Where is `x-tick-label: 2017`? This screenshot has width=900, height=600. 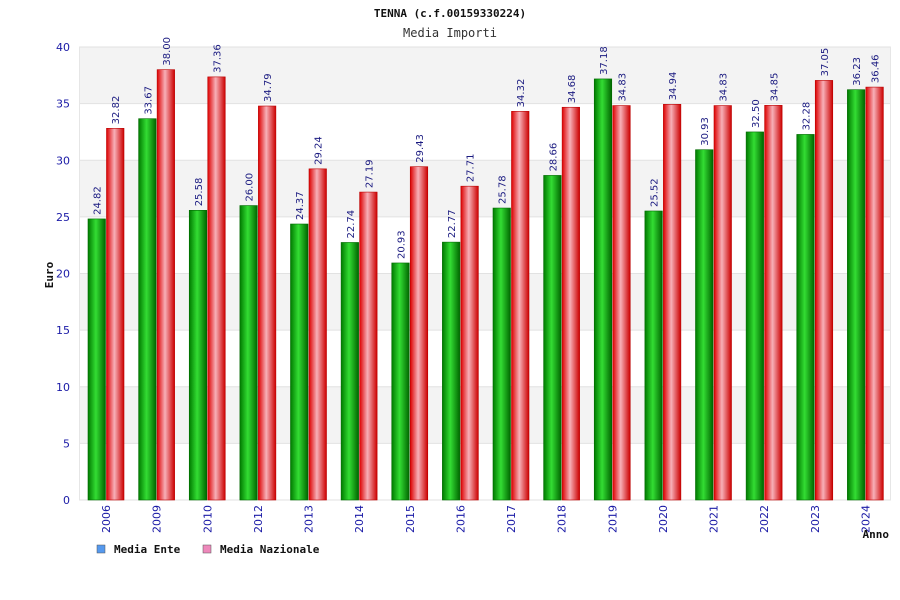 x-tick-label: 2017 is located at coordinates (511, 519).